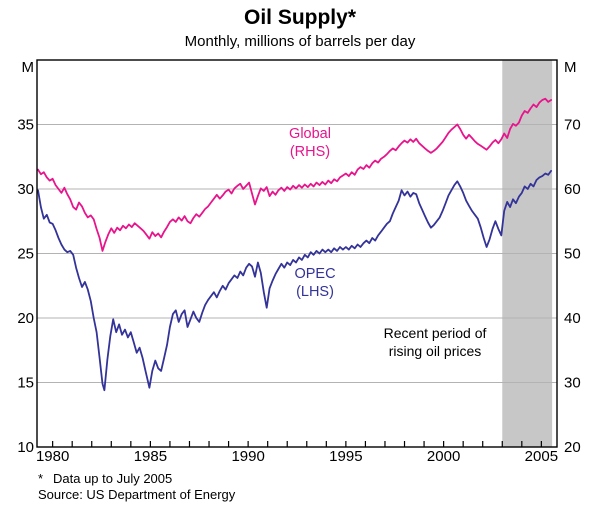 The height and width of the screenshot is (513, 600). What do you see at coordinates (572, 318) in the screenshot?
I see `y-right-tick-label: 40` at bounding box center [572, 318].